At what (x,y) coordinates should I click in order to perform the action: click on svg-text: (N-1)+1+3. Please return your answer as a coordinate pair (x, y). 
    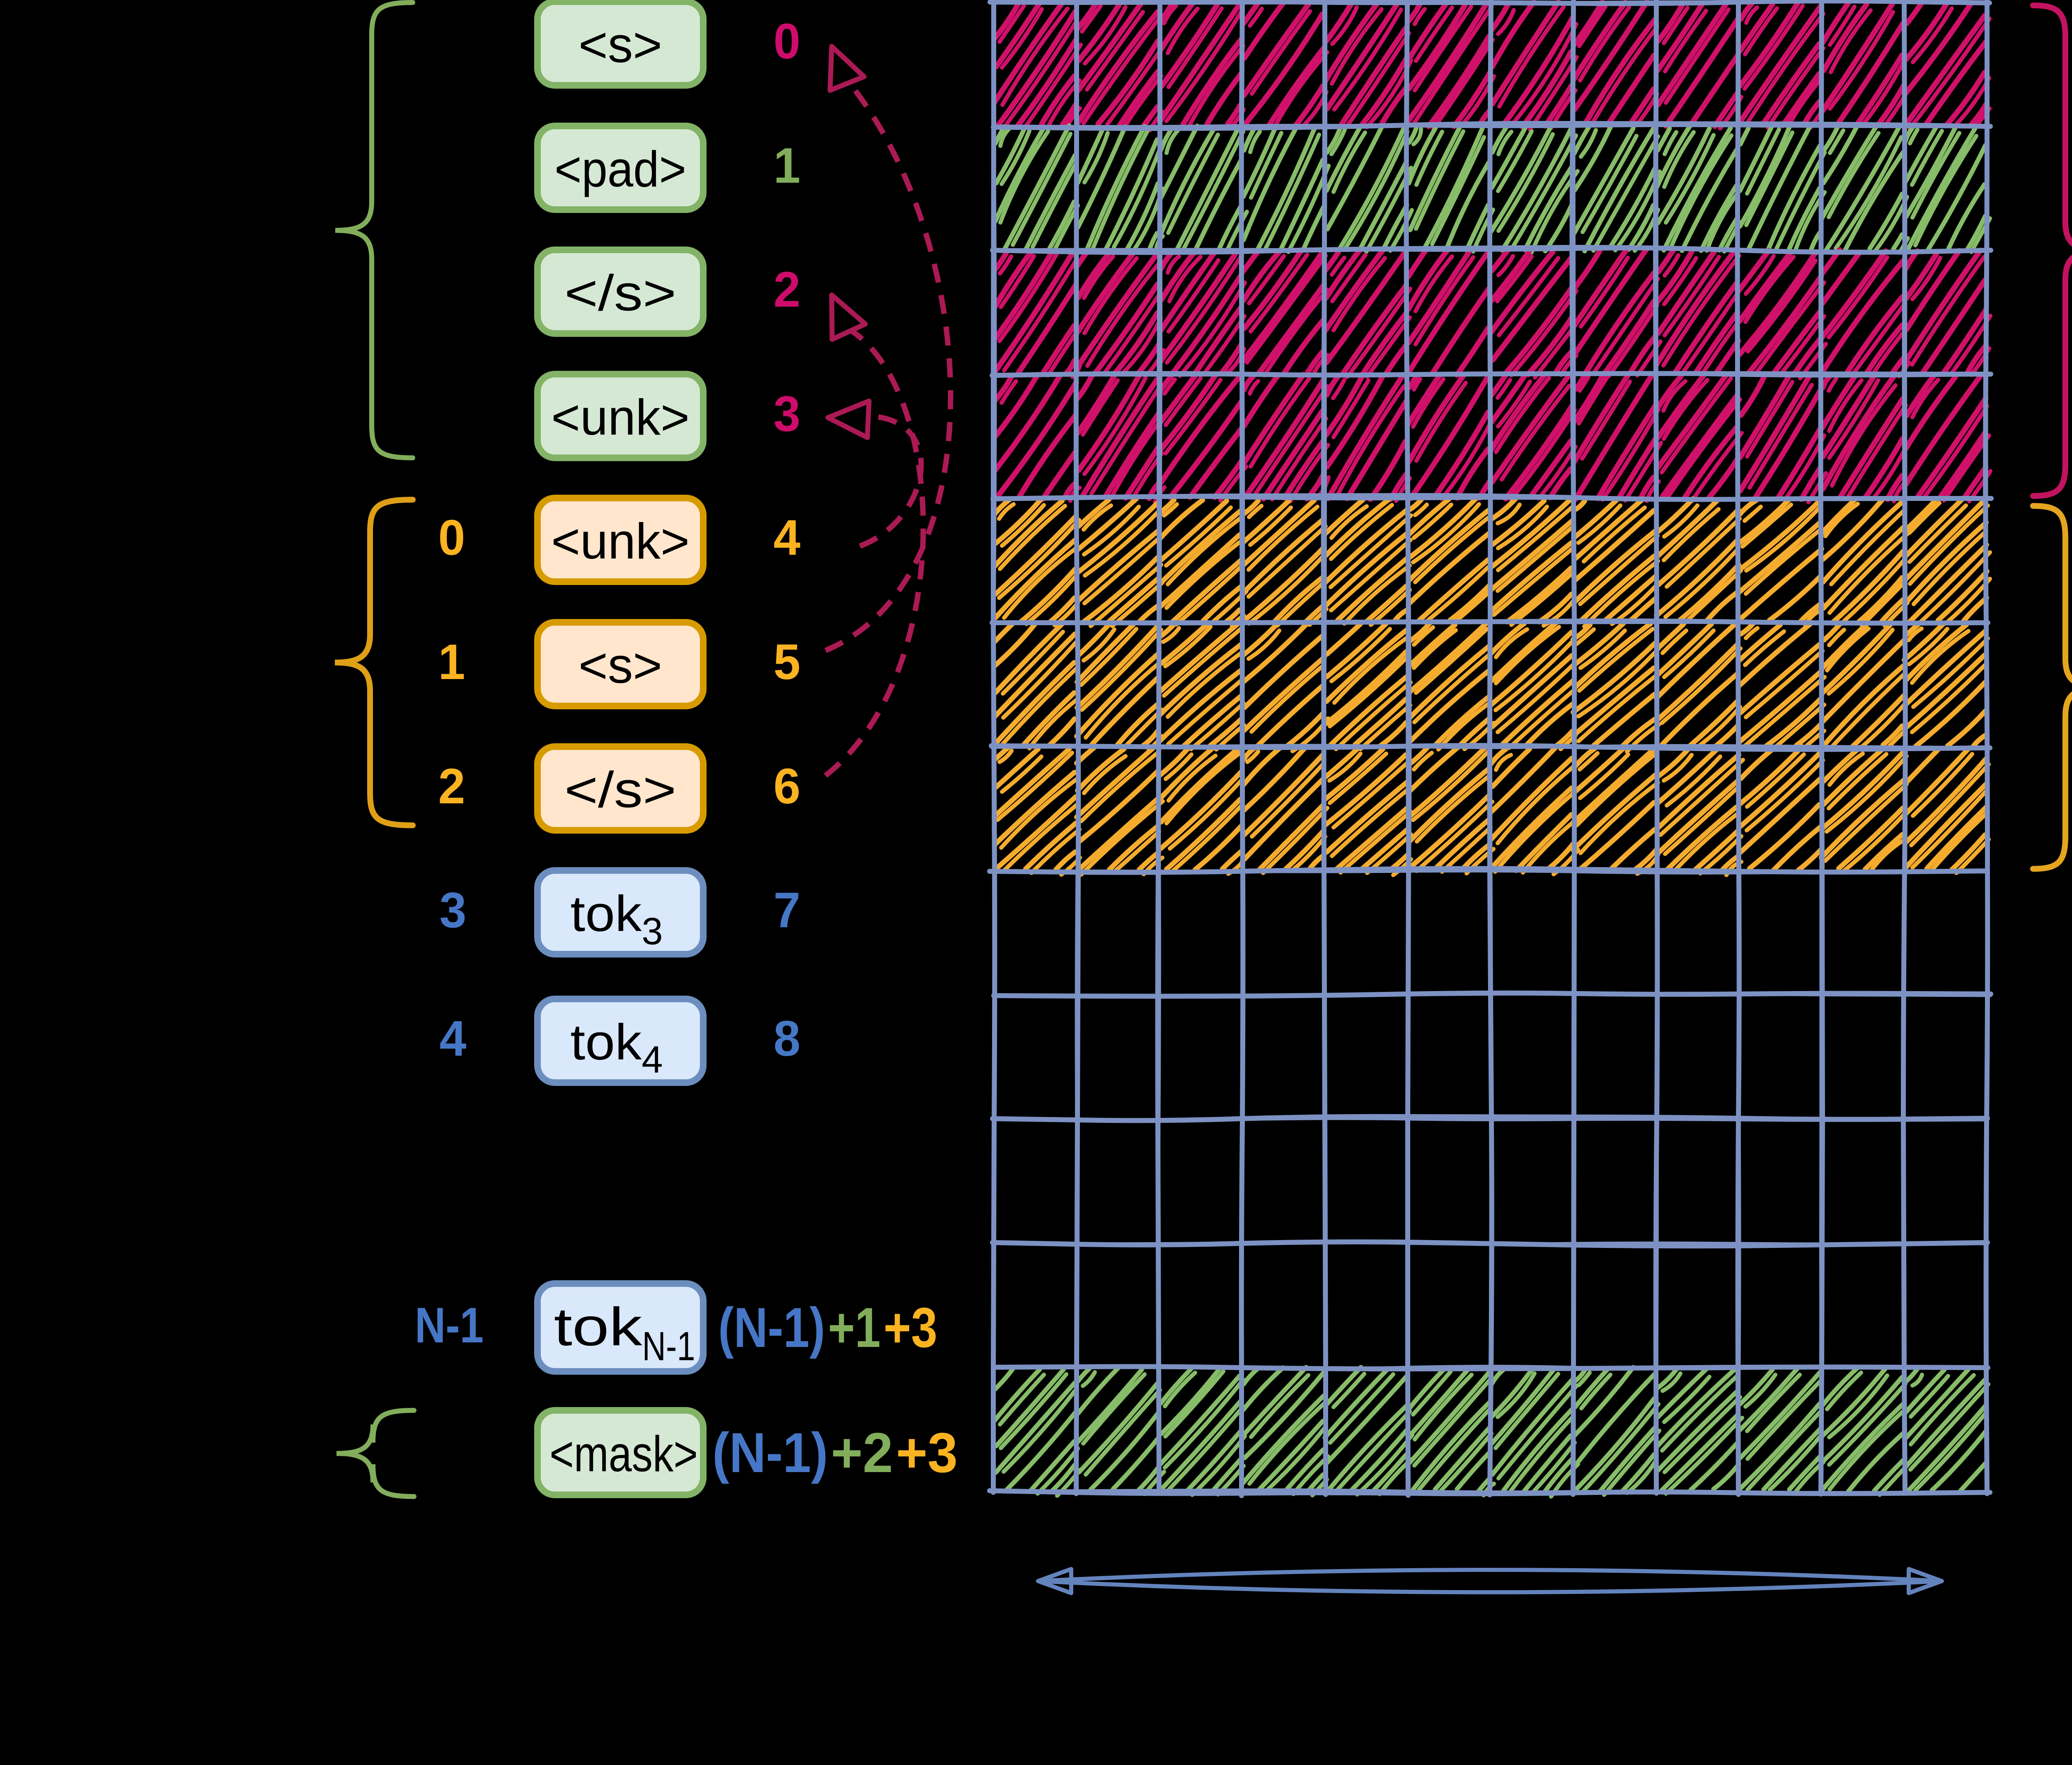
    Looking at the image, I should click on (827, 1327).